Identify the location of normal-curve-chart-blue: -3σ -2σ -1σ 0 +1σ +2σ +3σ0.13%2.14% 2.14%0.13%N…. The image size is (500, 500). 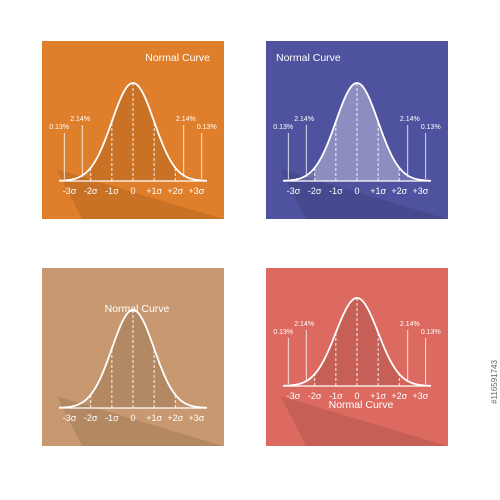
(357, 130).